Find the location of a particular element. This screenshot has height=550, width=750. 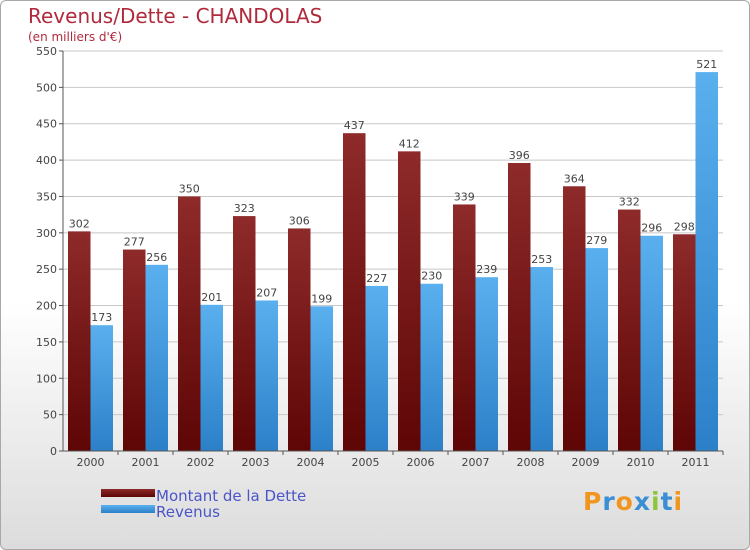

data-label-revenus-2001: 256 is located at coordinates (156, 257).